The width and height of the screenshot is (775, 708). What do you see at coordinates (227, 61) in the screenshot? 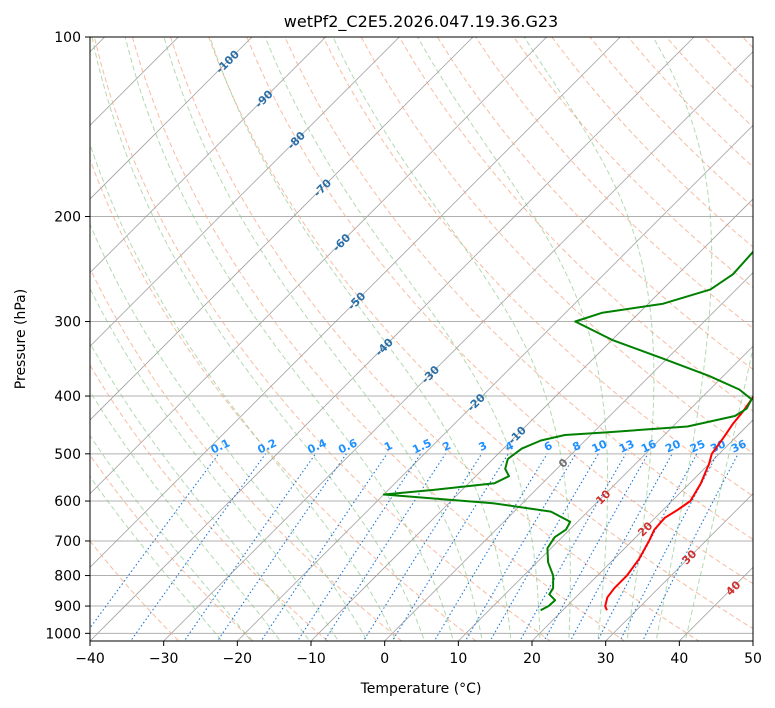
I see `dry-adiabat-label: -100` at bounding box center [227, 61].